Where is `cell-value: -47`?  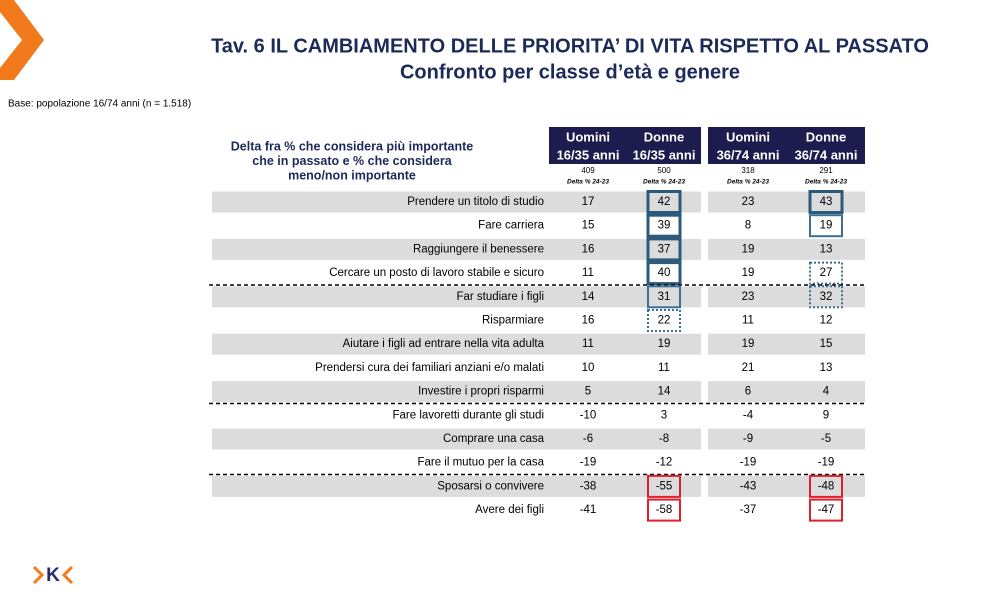 cell-value: -47 is located at coordinates (826, 510).